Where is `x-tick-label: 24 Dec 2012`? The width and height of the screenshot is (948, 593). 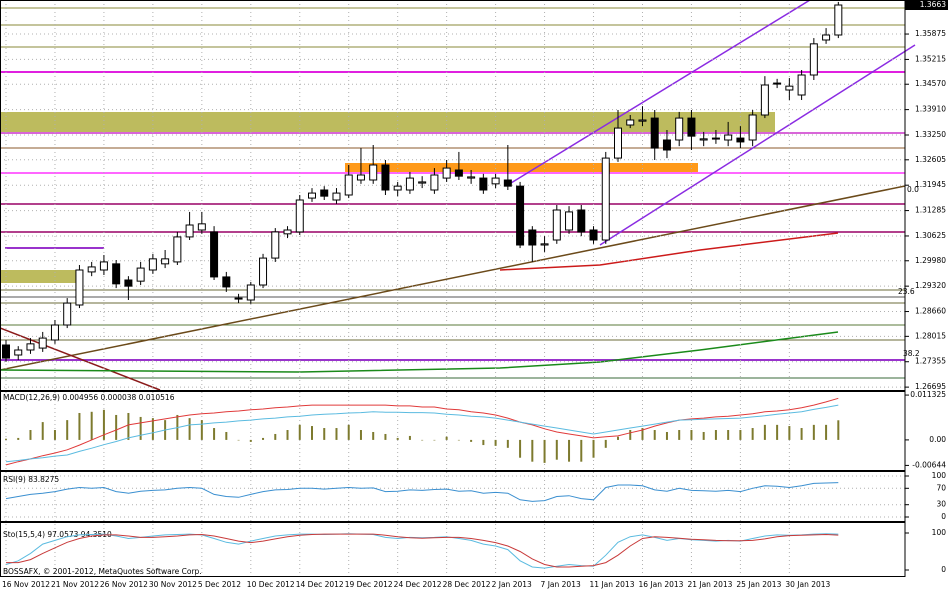
x-tick-label: 24 Dec 2012 is located at coordinates (418, 584).